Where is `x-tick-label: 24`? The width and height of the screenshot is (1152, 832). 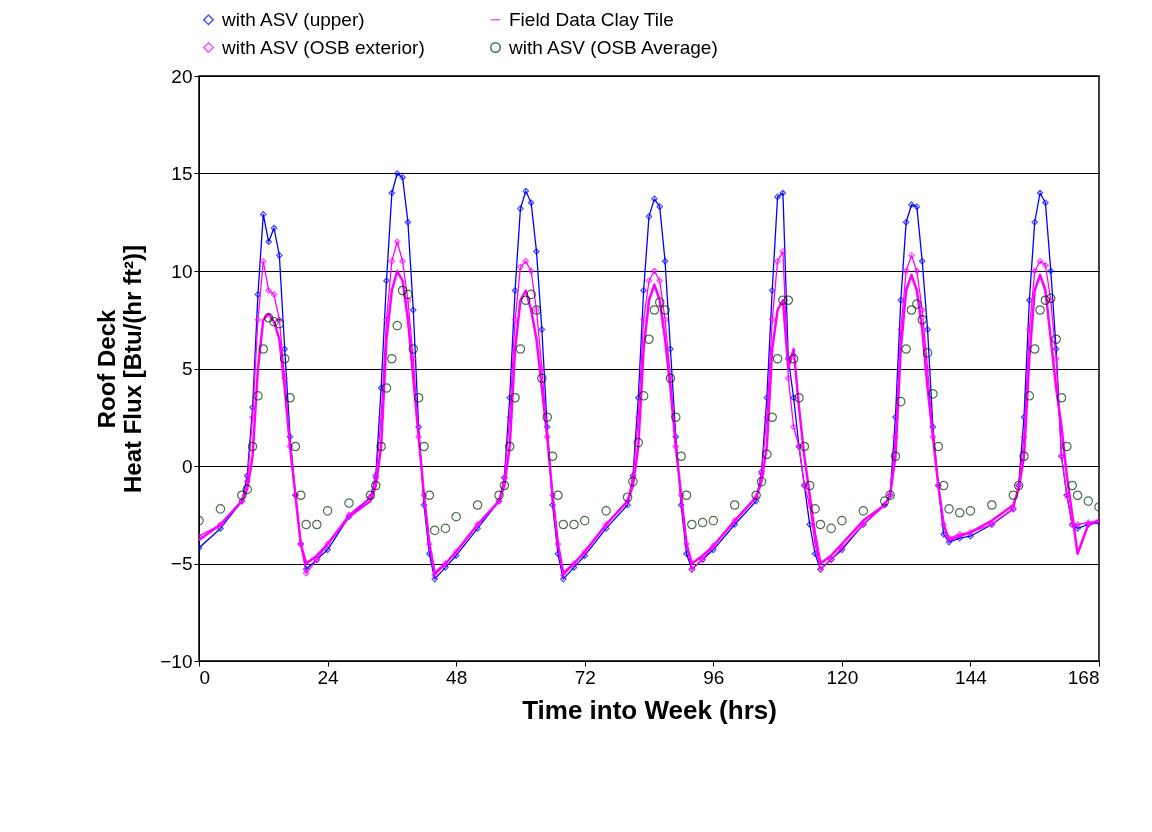
x-tick-label: 24 is located at coordinates (328, 677).